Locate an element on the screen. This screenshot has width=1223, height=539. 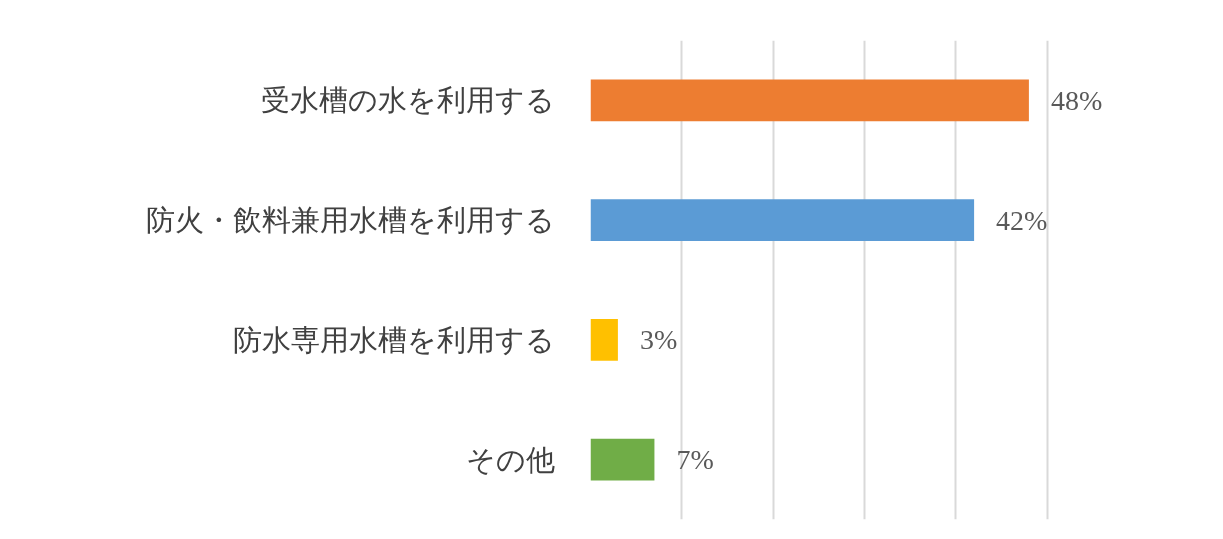
data-label: 3% is located at coordinates (658, 340).